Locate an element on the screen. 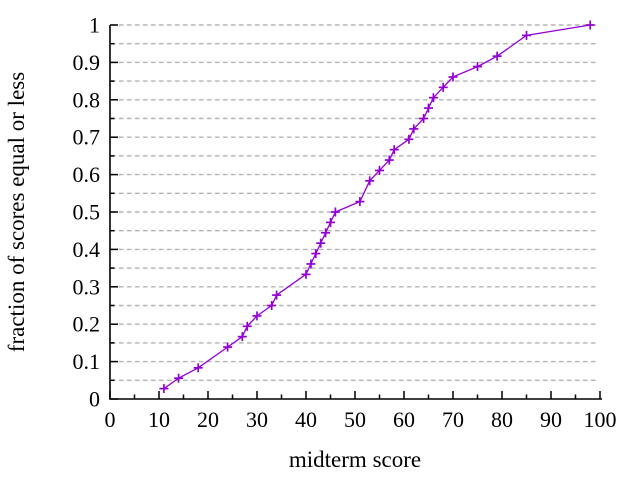 The width and height of the screenshot is (640, 480). x-tick-label: 30 is located at coordinates (257, 419).